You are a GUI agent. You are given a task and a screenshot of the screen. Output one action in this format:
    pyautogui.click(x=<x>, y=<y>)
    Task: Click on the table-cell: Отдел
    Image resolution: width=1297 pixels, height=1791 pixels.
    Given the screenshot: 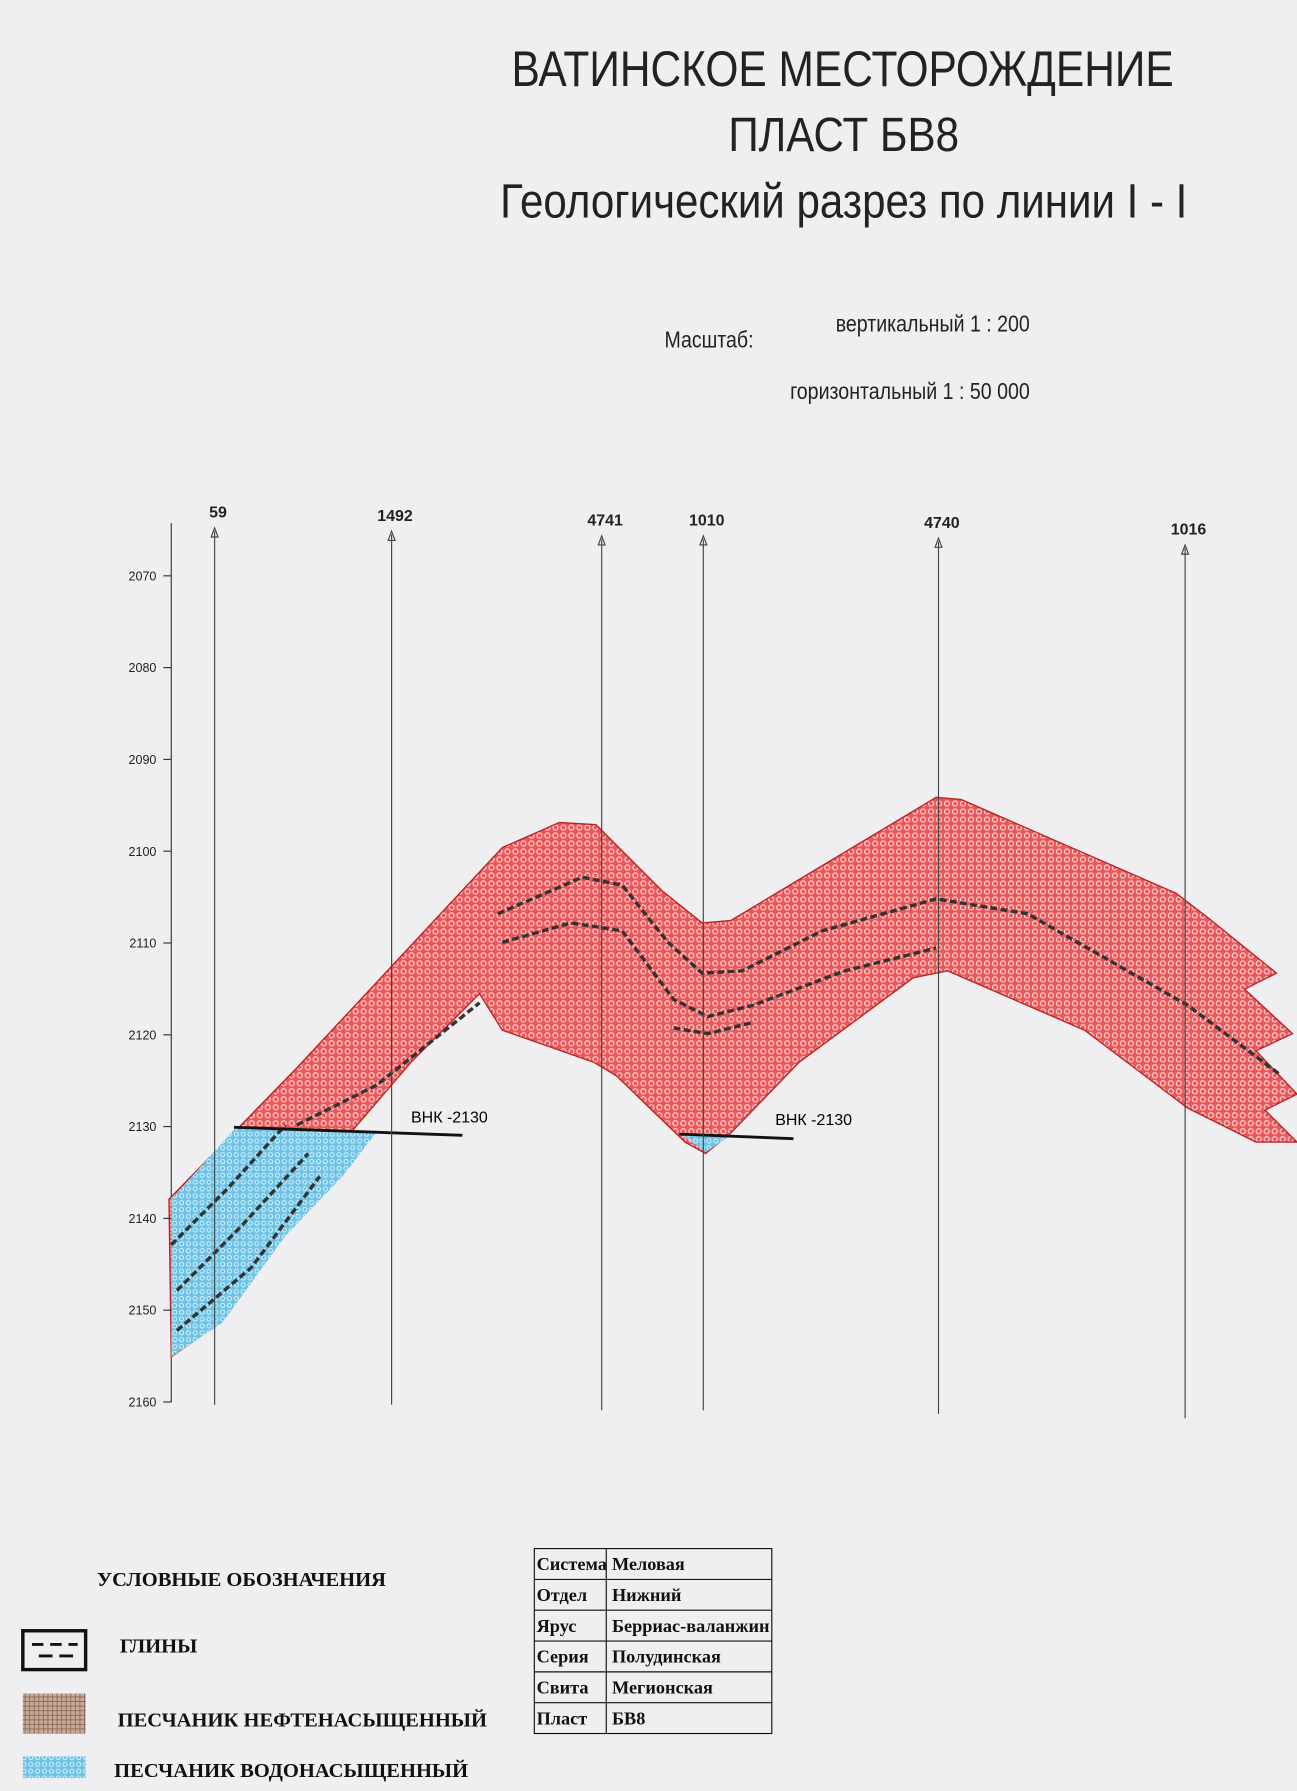 What is the action you would take?
    pyautogui.click(x=562, y=1595)
    